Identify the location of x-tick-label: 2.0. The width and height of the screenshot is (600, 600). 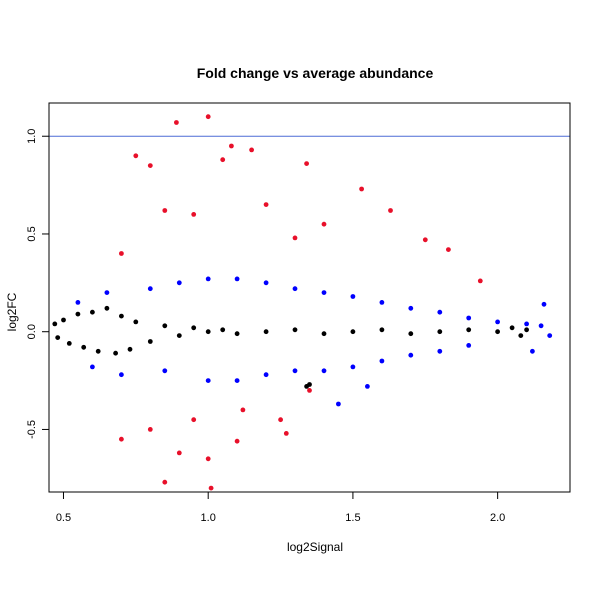
(497, 518).